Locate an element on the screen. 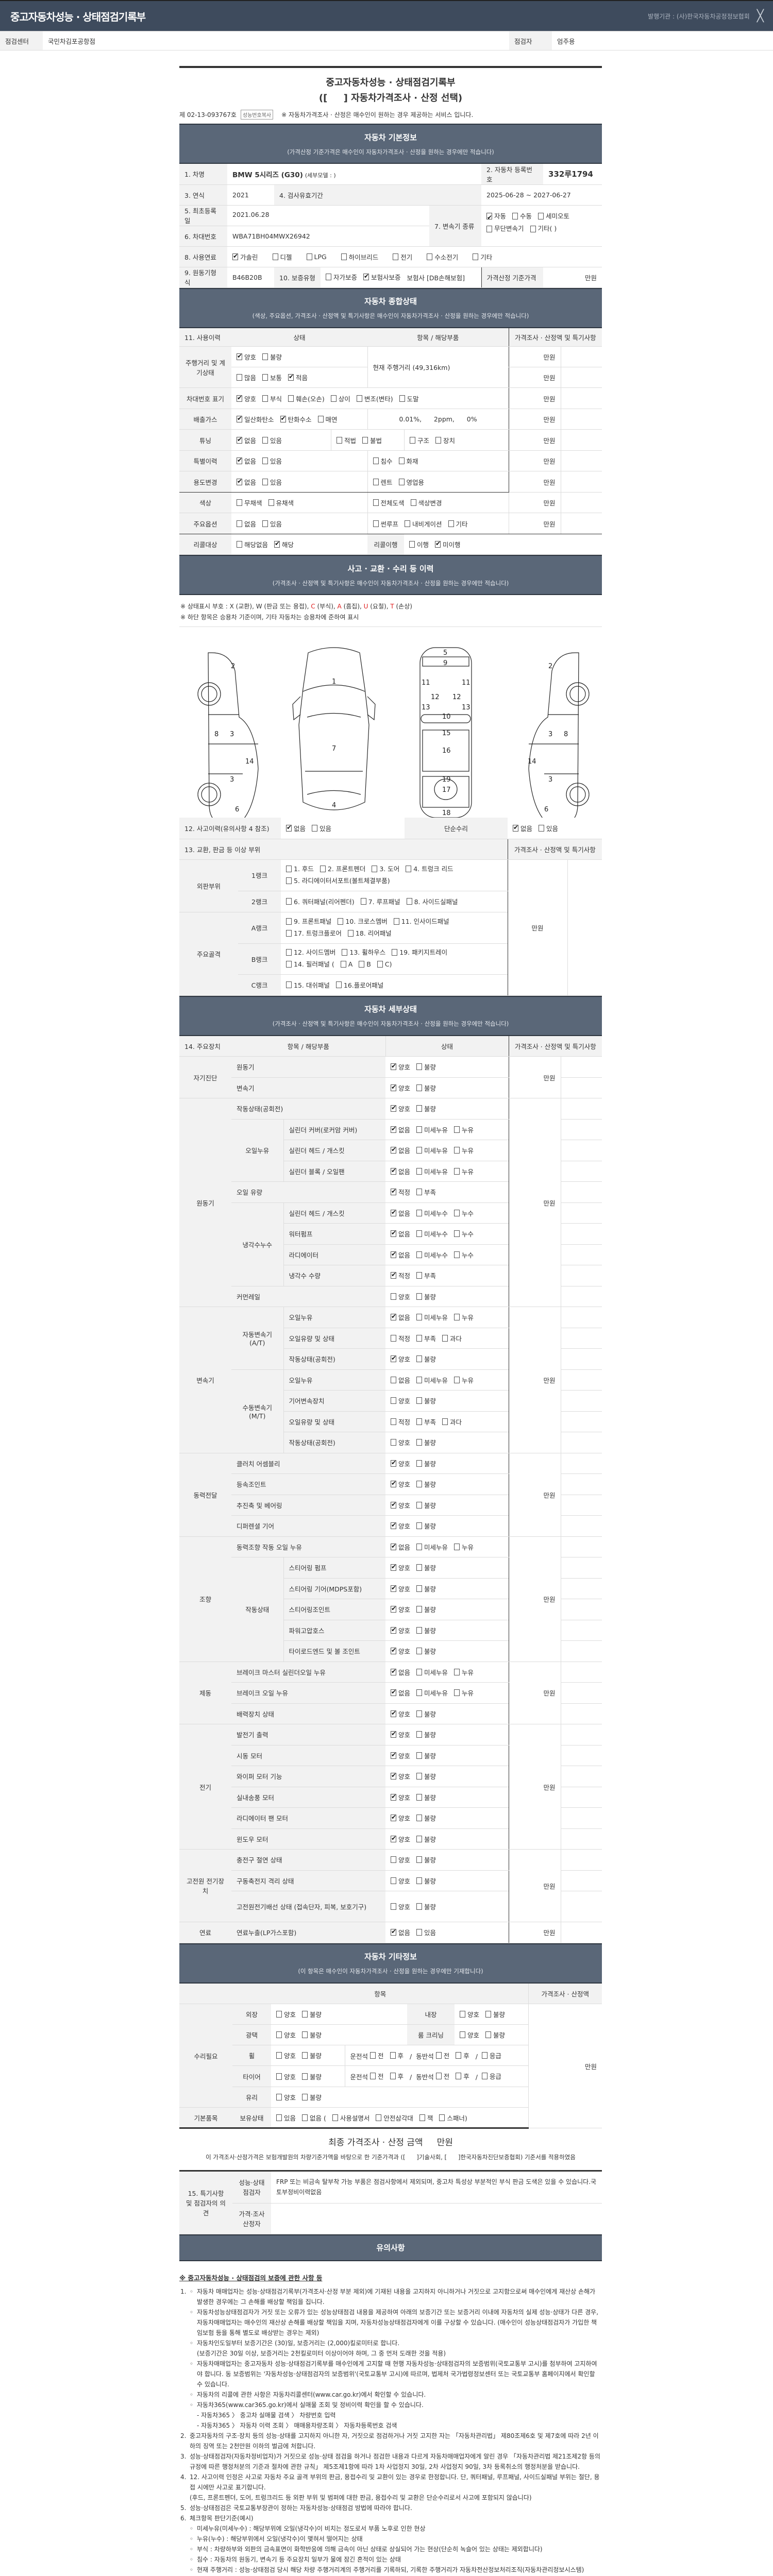 This screenshot has width=773, height=2576. checkbox-option: 전기 is located at coordinates (402, 257).